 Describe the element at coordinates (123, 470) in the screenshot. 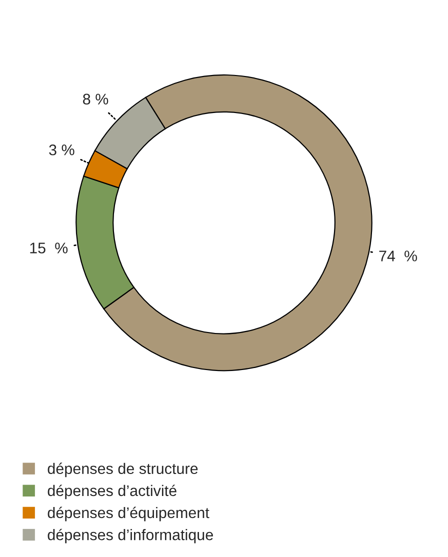

I see `legend-label: dépenses de structure` at that location.